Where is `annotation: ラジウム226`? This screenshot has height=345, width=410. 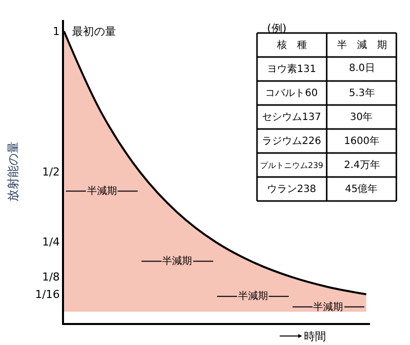 annotation: ラジウム226 is located at coordinates (292, 141).